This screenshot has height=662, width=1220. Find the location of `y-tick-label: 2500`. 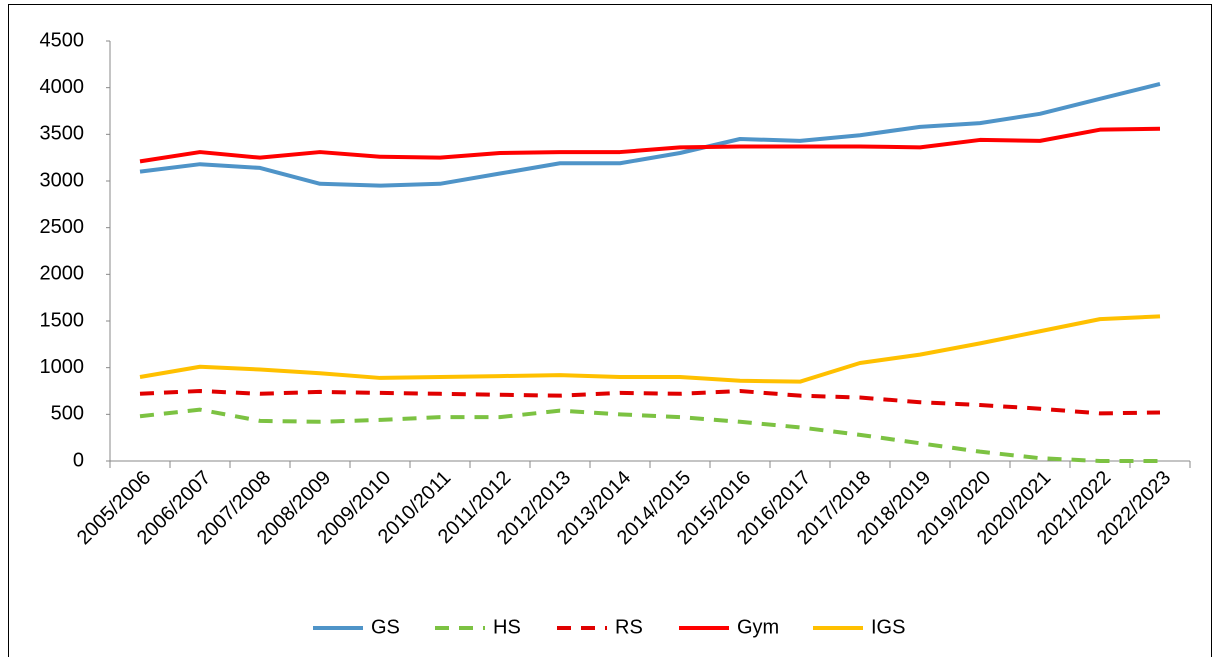

y-tick-label: 2500 is located at coordinates (62, 227).